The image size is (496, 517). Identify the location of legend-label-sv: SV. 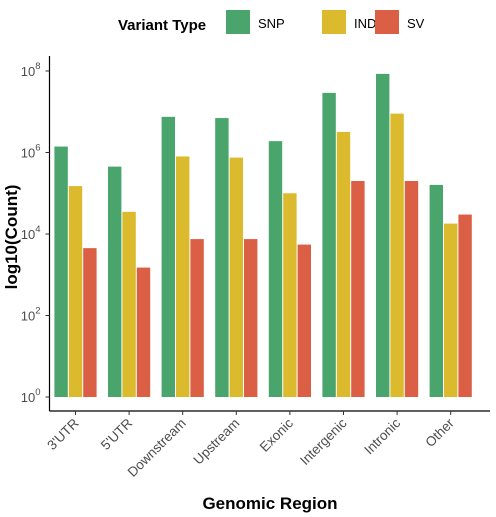
(416, 23).